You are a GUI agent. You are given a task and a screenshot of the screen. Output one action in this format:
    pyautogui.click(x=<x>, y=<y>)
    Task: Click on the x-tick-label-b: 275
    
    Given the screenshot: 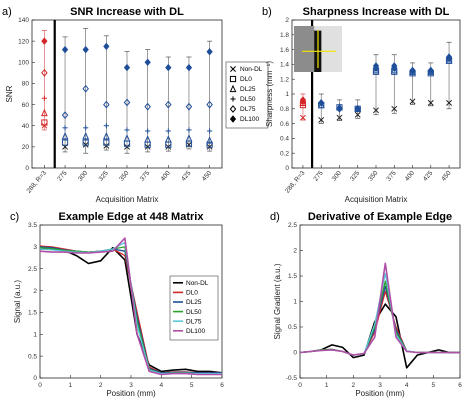 What is the action you would take?
    pyautogui.click(x=318, y=176)
    